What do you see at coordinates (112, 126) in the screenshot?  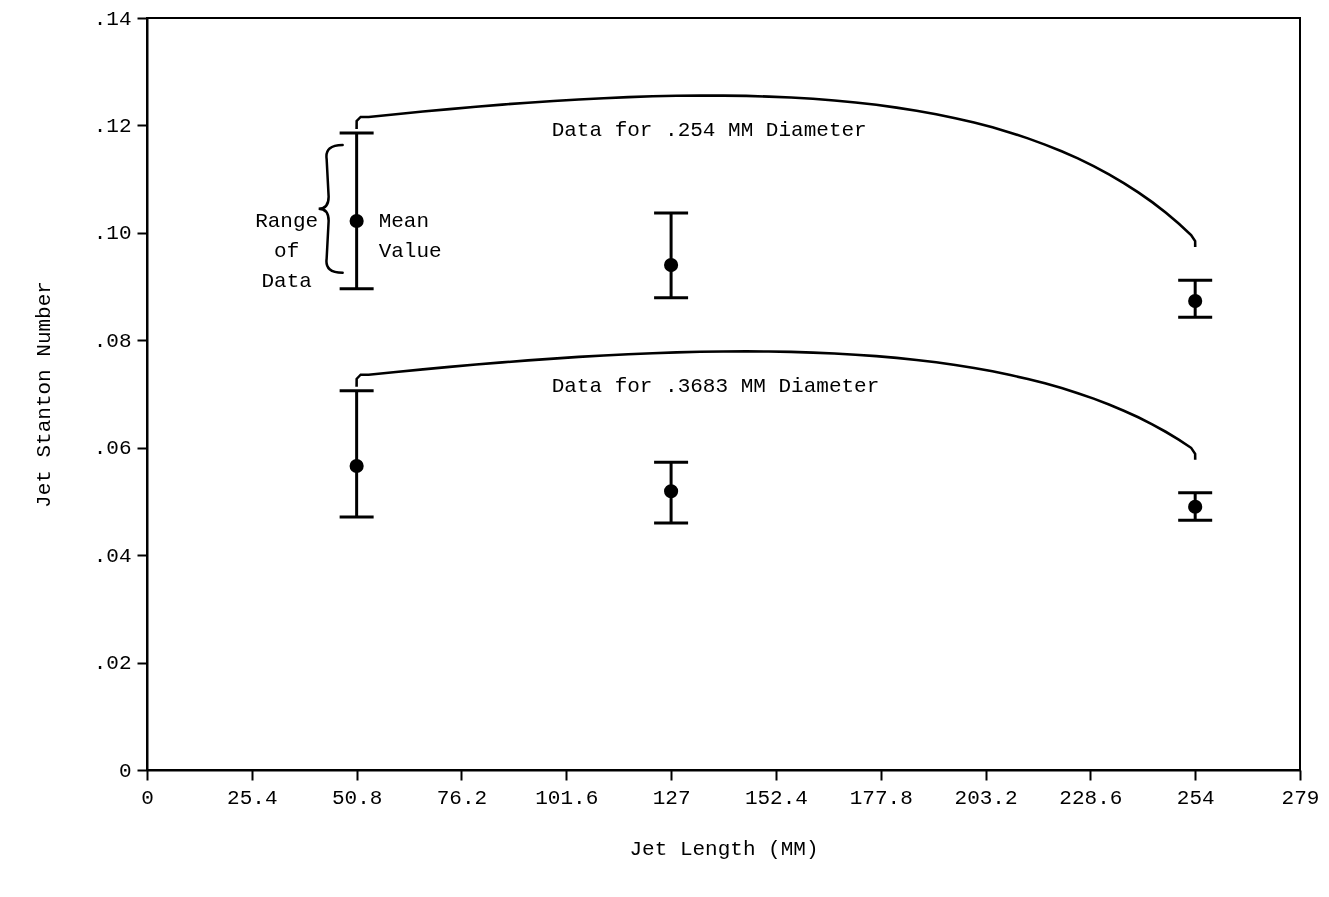 I see `y-tick-label: .12` at bounding box center [112, 126].